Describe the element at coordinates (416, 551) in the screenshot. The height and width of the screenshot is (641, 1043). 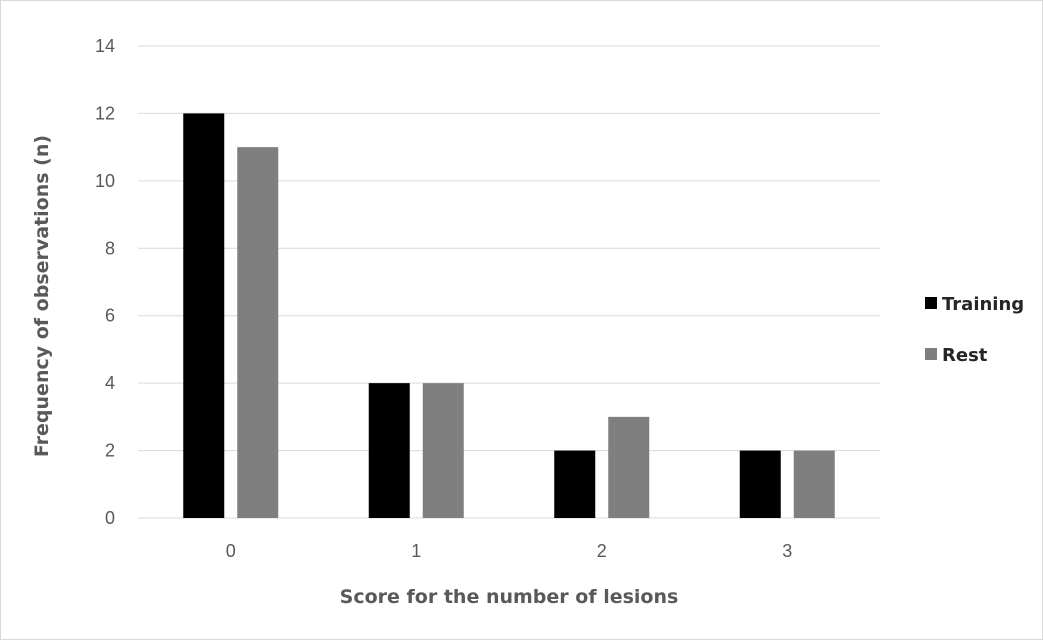
I see `x-tick-label: 1` at that location.